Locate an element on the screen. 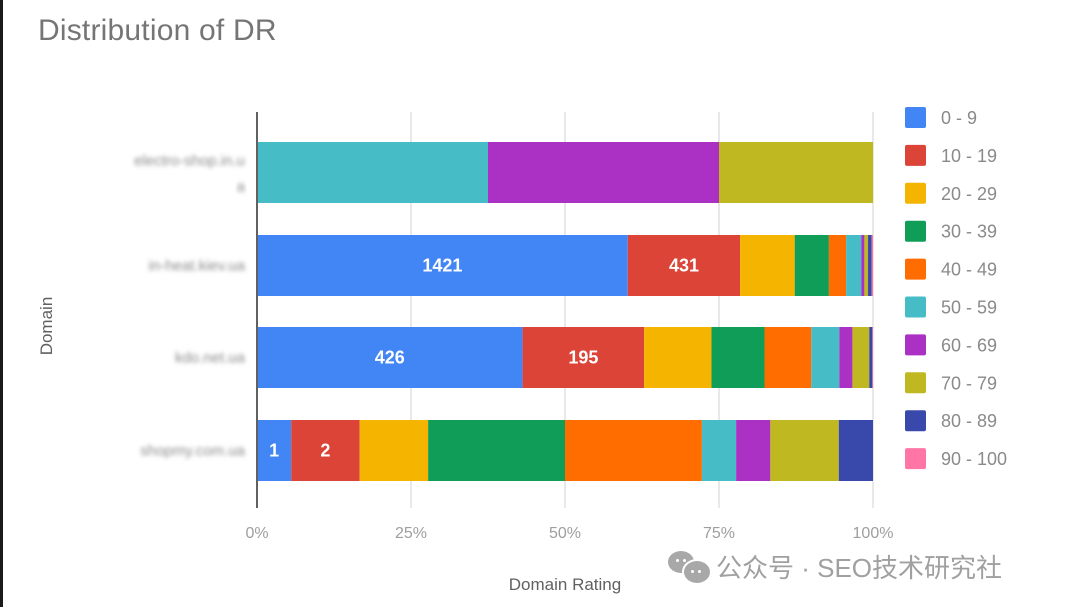 This screenshot has height=607, width=1080. chart-title: Distribution of DR is located at coordinates (157, 30).